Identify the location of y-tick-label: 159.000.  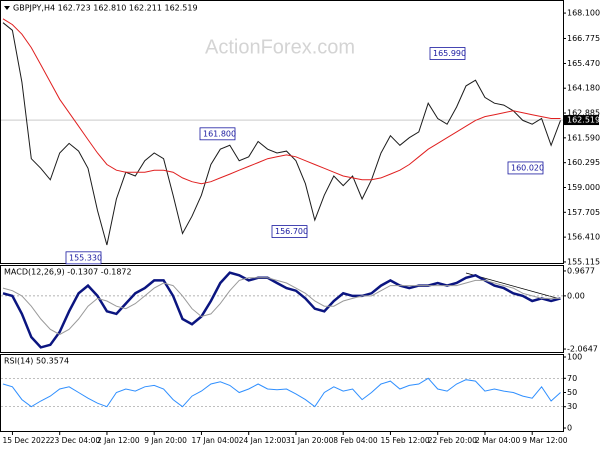
(583, 187).